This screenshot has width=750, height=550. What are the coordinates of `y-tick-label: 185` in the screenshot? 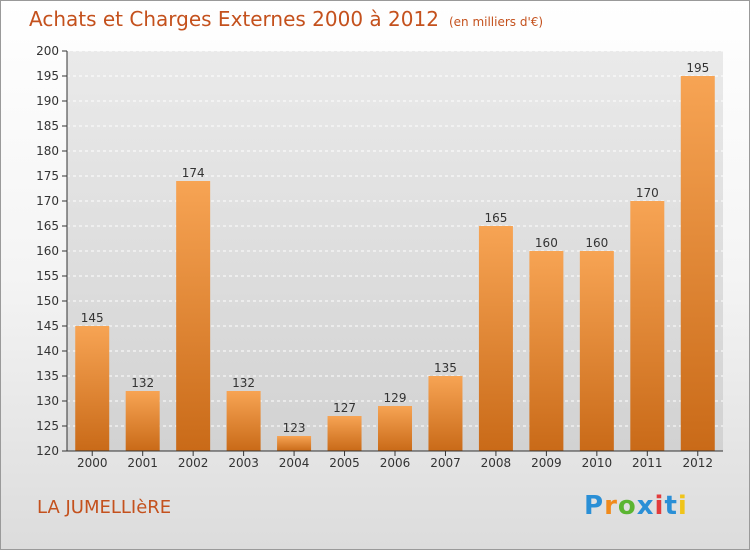 It's located at (47, 126).